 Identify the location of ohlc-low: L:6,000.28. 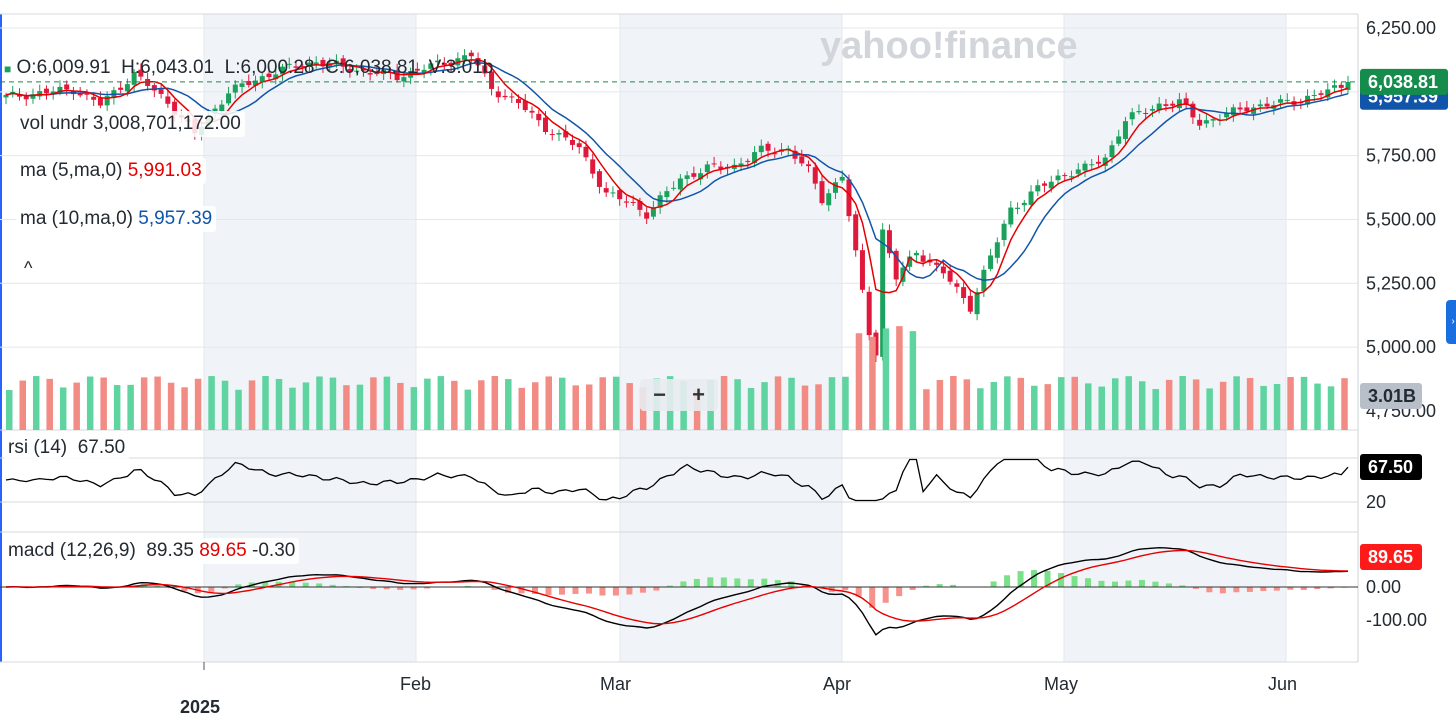
(269, 67).